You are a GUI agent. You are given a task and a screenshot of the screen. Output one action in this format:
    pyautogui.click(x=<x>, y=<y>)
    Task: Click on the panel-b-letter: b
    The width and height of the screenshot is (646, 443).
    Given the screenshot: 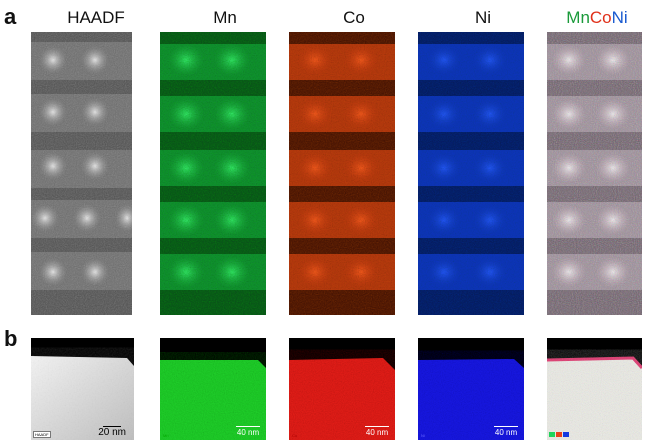 What is the action you would take?
    pyautogui.click(x=11, y=338)
    